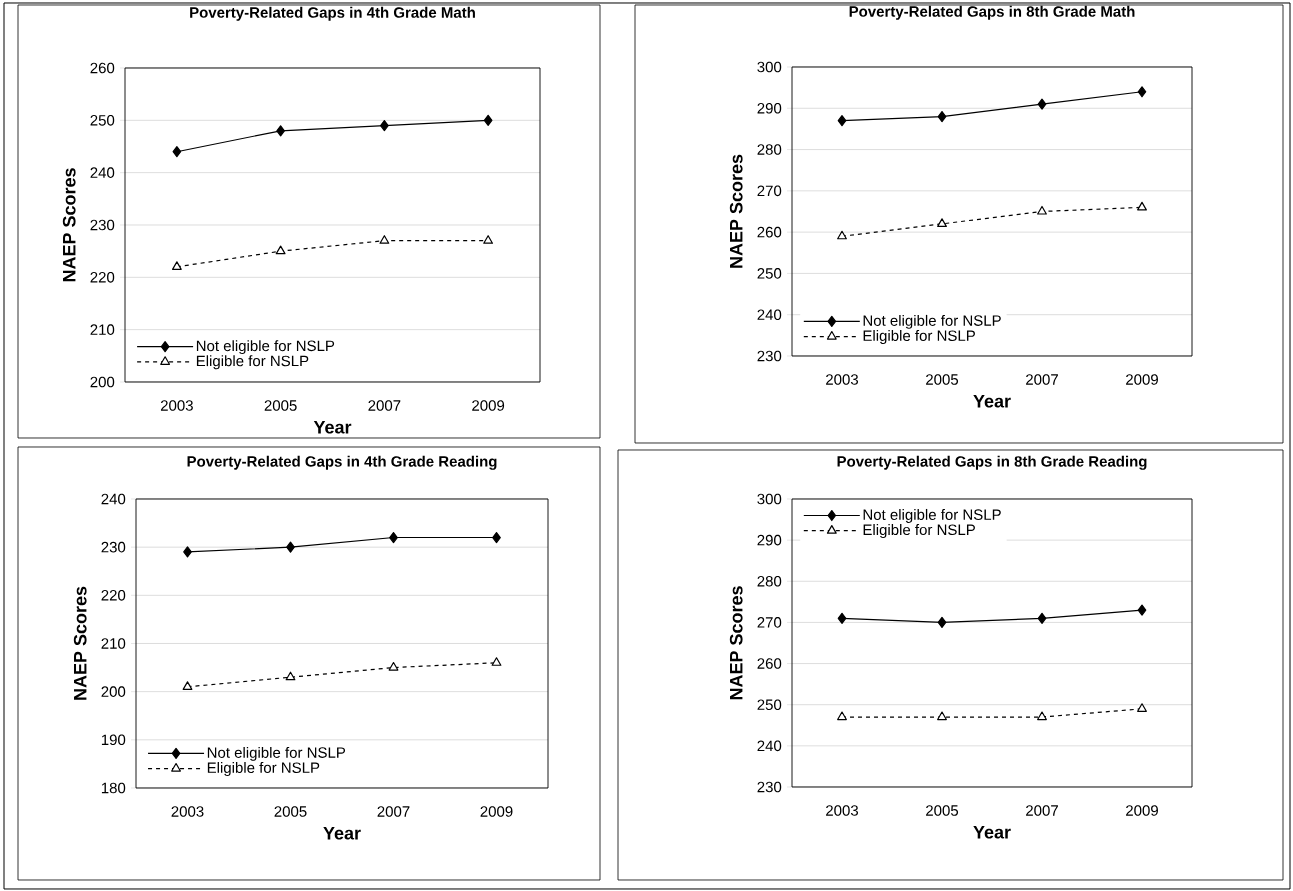 This screenshot has width=1293, height=891. Describe the element at coordinates (342, 462) in the screenshot. I see `chart-title: Poverty-Related Gaps in 4th Grade Reading` at that location.